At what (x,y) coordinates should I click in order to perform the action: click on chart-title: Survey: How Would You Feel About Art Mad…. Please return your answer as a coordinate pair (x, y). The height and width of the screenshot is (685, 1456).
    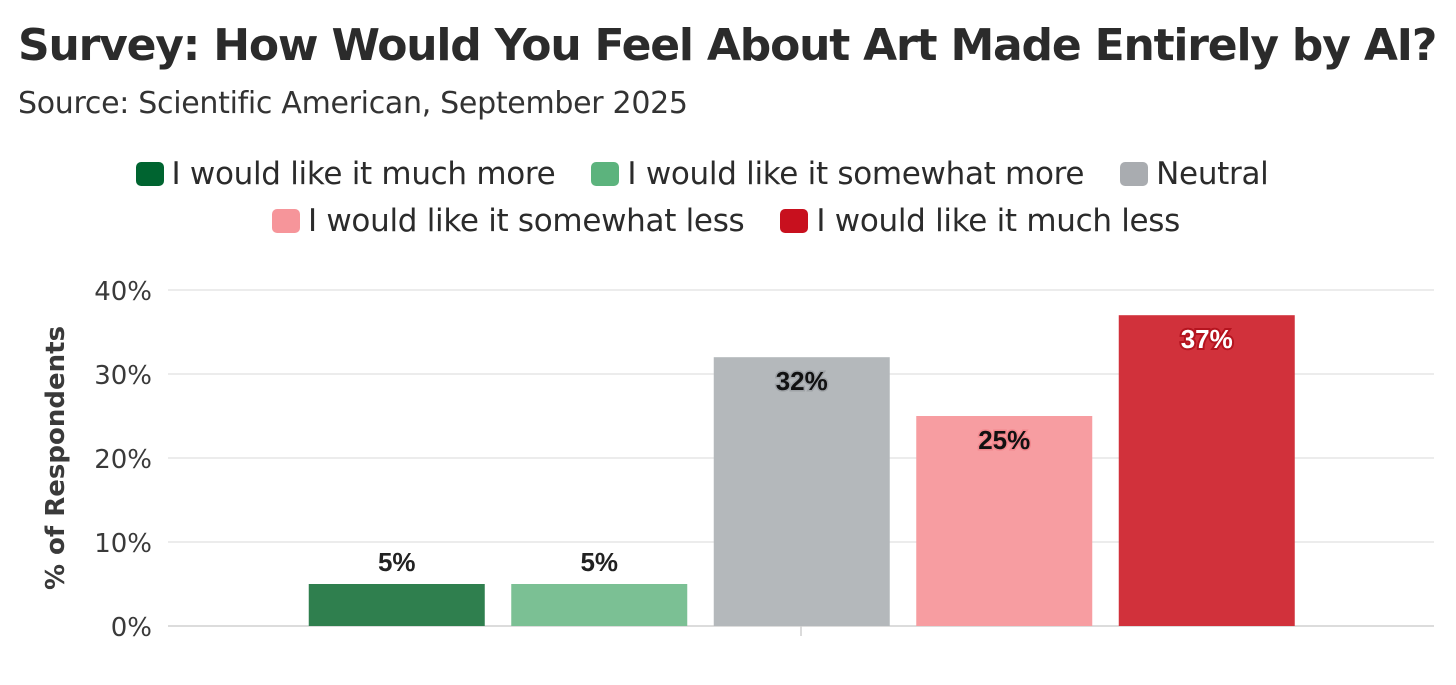
    Looking at the image, I should click on (727, 45).